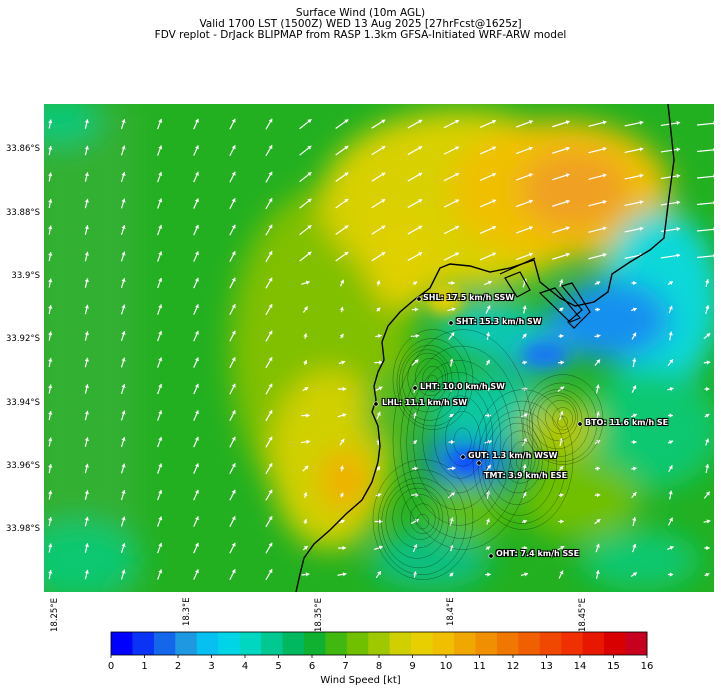 This screenshot has height=692, width=721. Describe the element at coordinates (376, 404) in the screenshot. I see `station-dot-lhl` at that location.